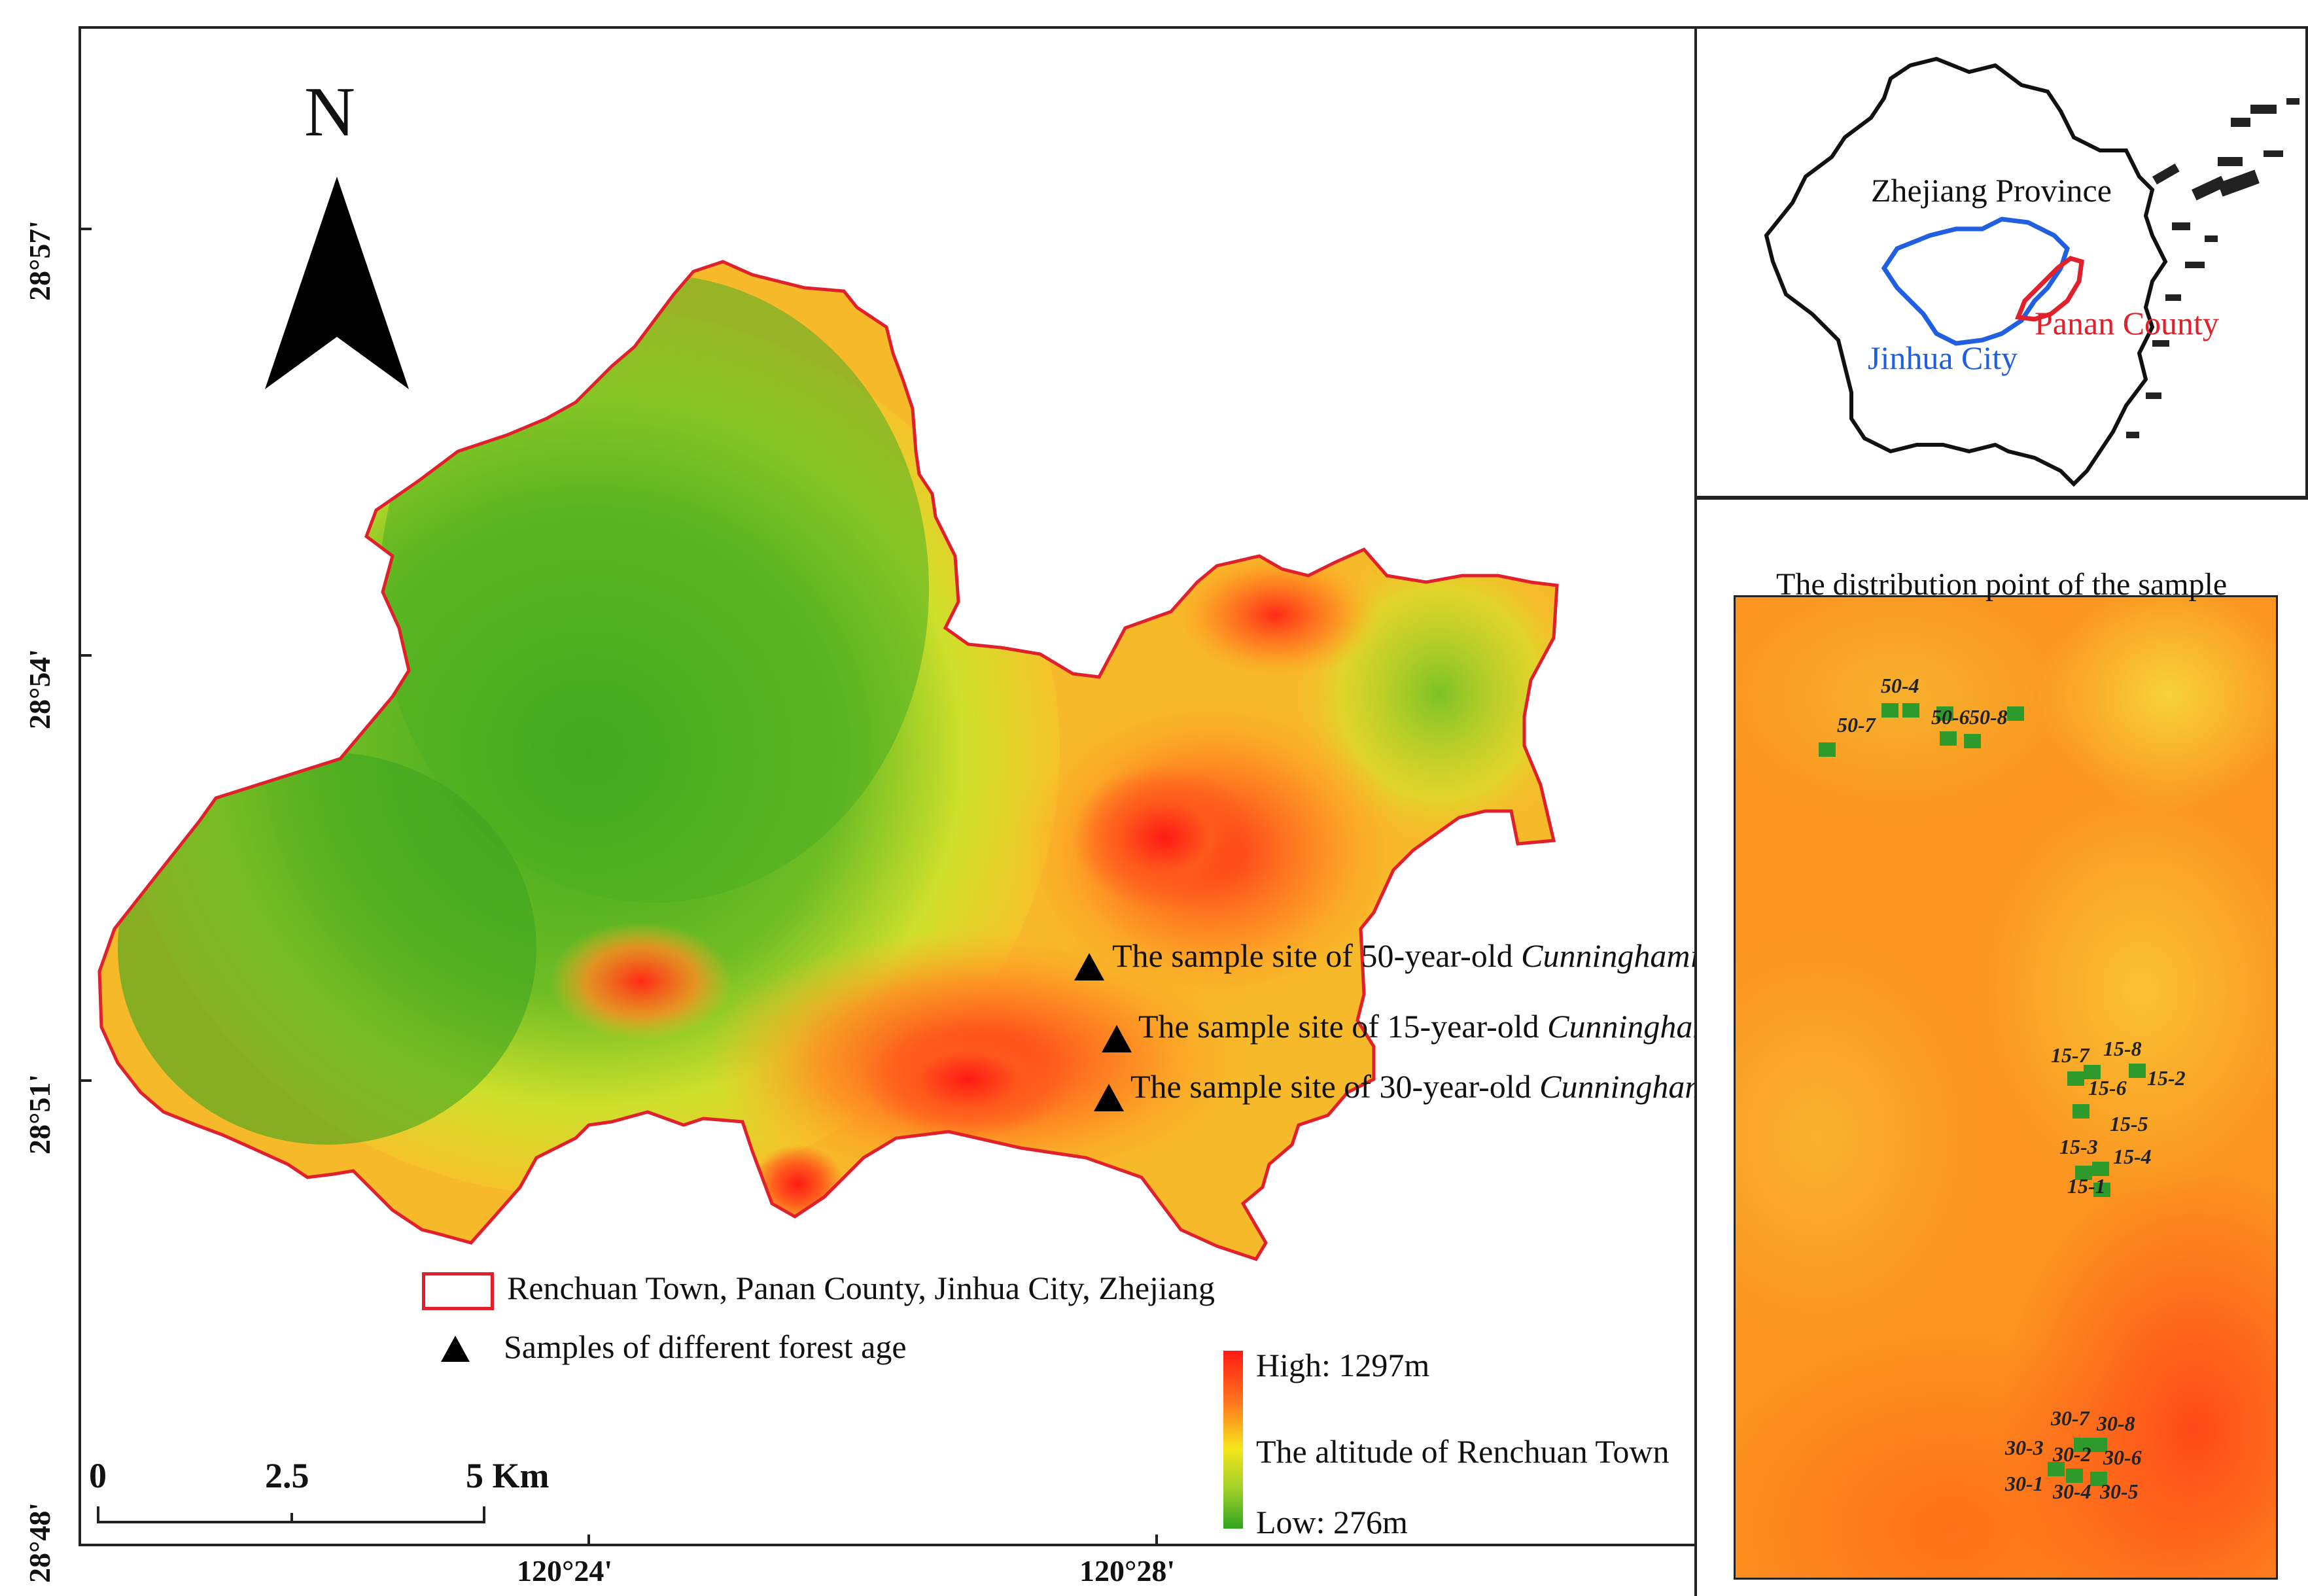  What do you see at coordinates (1335, 1086) in the screenshot?
I see `site-label-30-prefix: The sample site of 30-year-old` at bounding box center [1335, 1086].